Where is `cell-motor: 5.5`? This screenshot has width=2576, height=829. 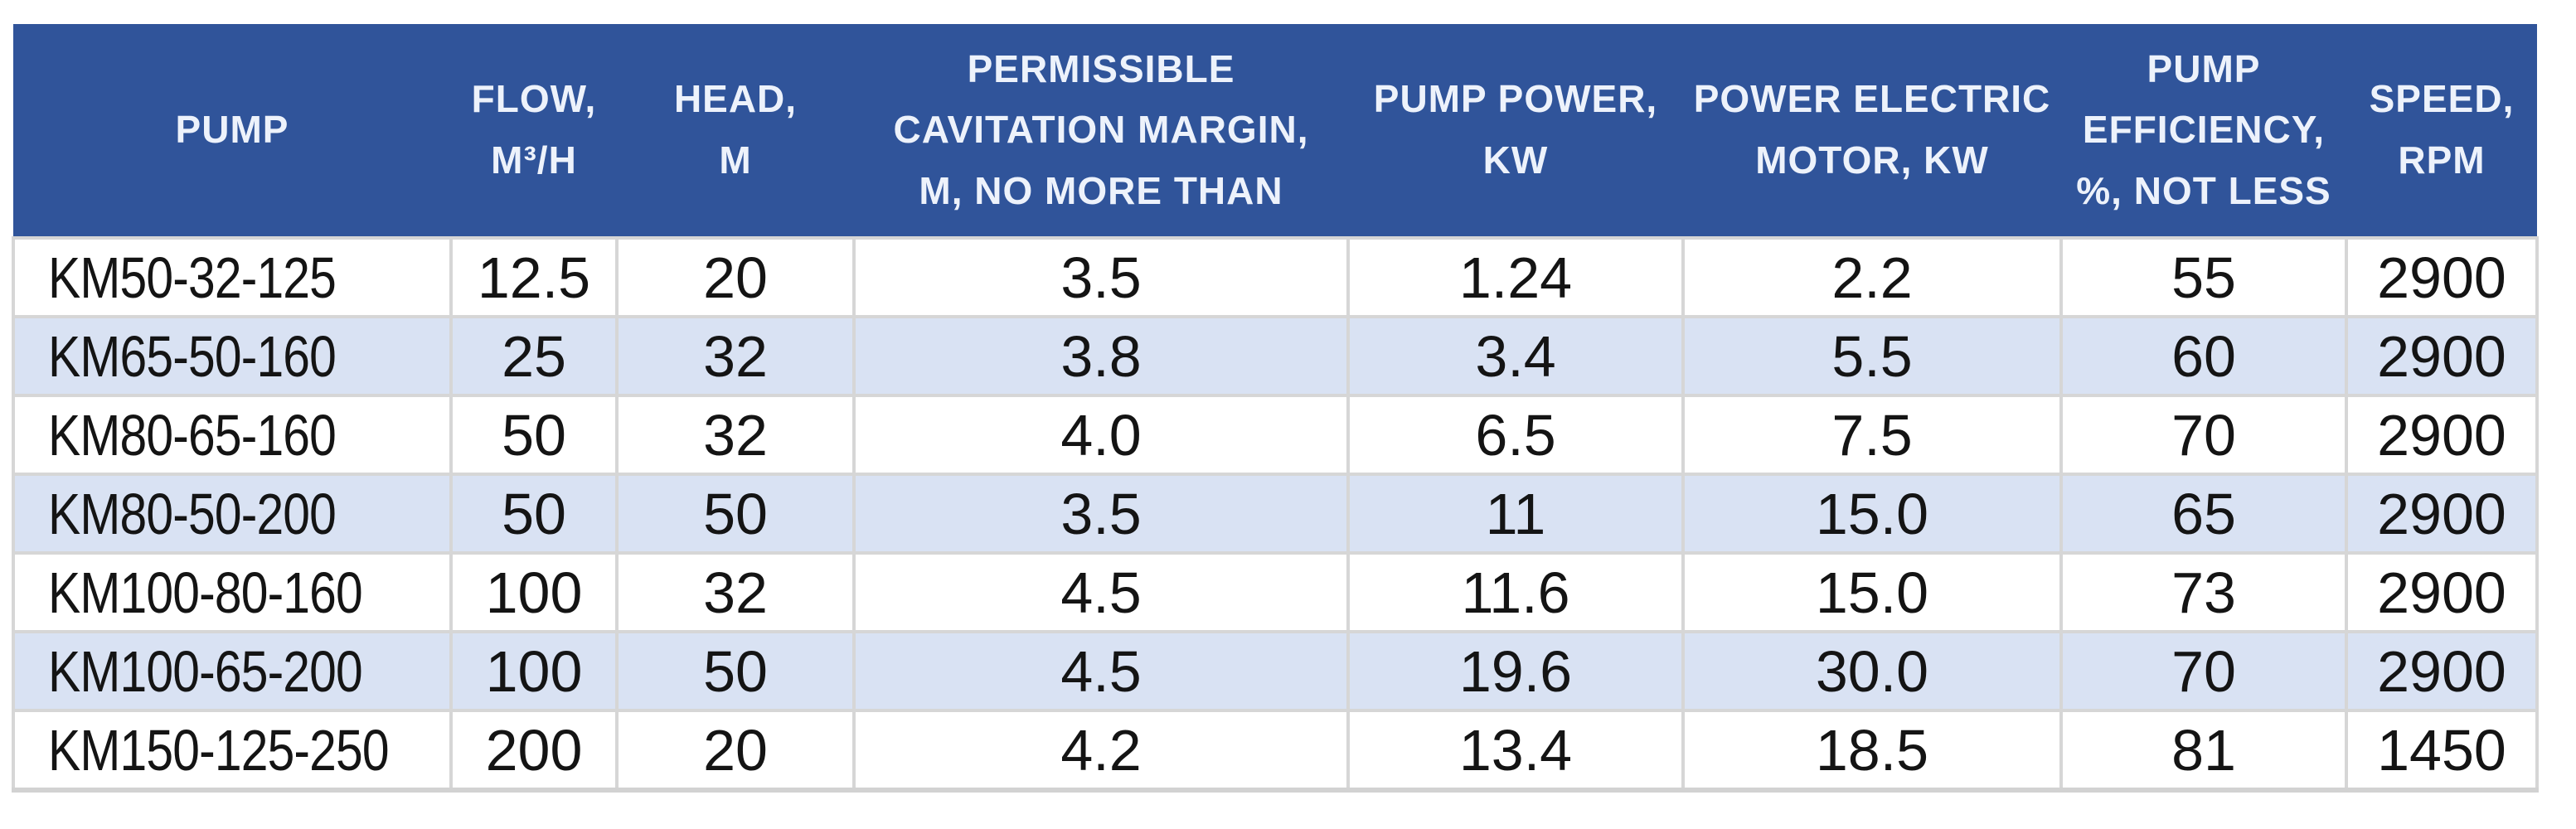
cell-motor: 5.5 is located at coordinates (1872, 356).